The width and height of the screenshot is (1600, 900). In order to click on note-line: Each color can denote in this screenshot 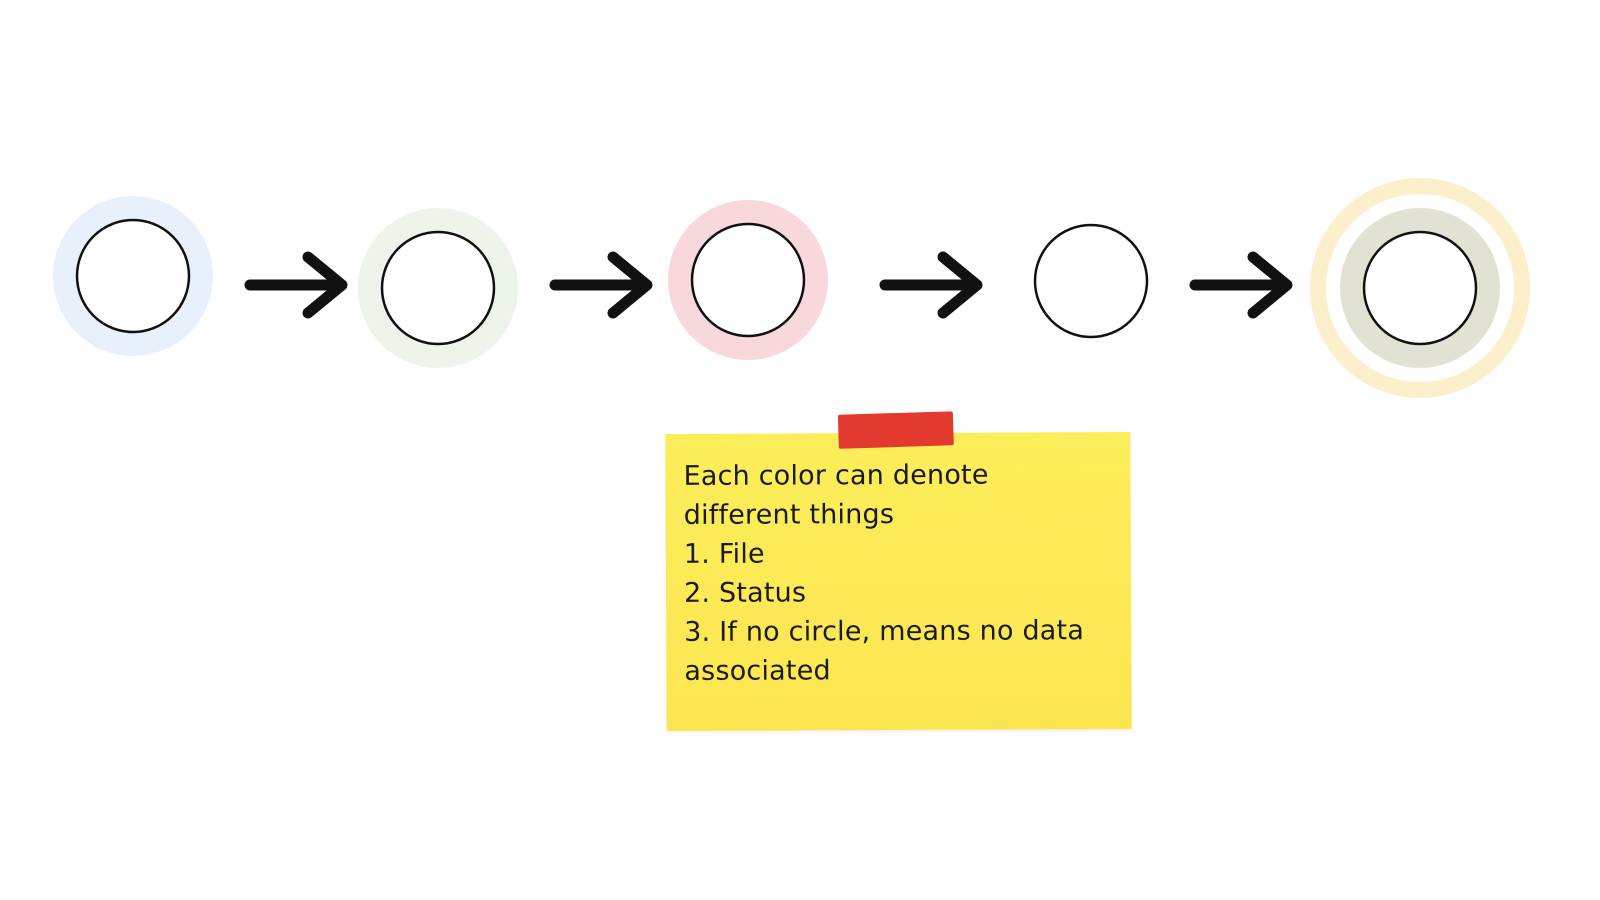, I will do `click(836, 475)`.